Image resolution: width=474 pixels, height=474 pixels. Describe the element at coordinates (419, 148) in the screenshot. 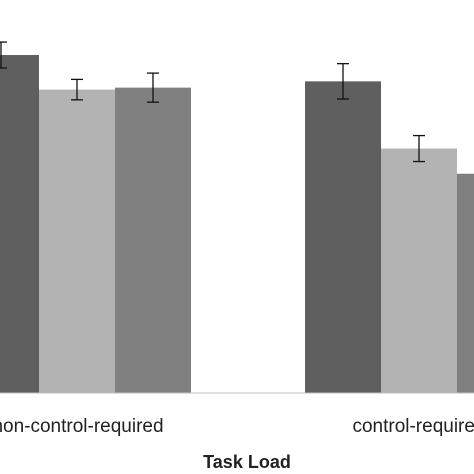

I see `error-bar-series2-group2` at that location.